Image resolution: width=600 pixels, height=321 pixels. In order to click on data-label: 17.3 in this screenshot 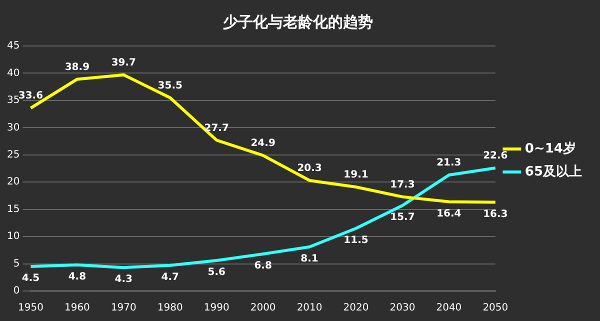, I will do `click(402, 184)`.